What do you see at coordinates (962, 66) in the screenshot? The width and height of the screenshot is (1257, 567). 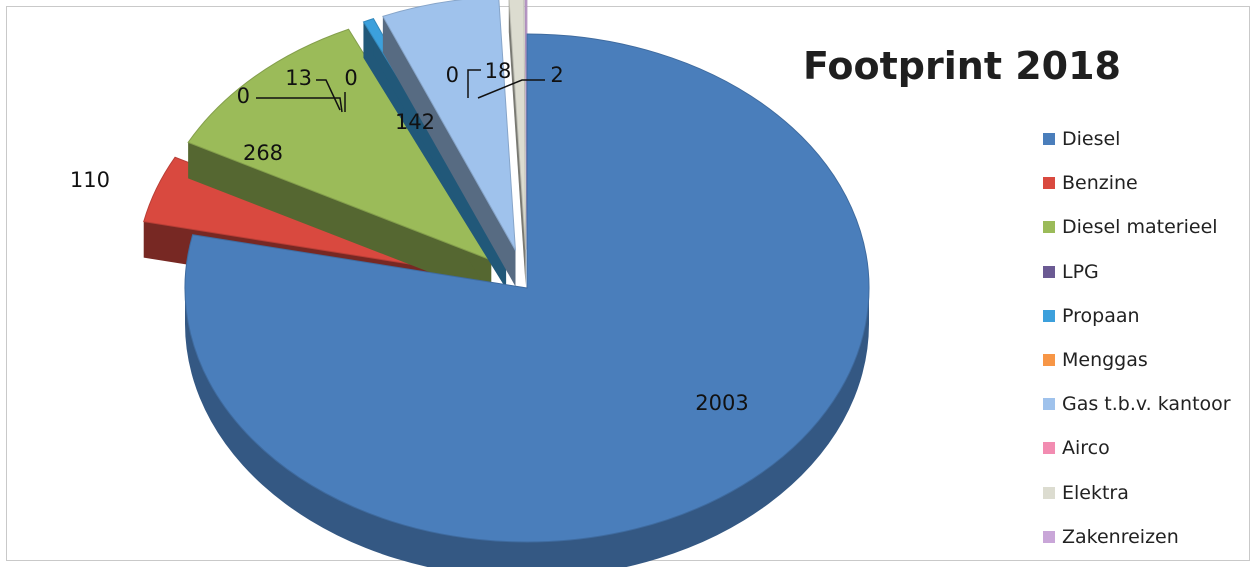 I see `chart-title: Footprint 2018` at bounding box center [962, 66].